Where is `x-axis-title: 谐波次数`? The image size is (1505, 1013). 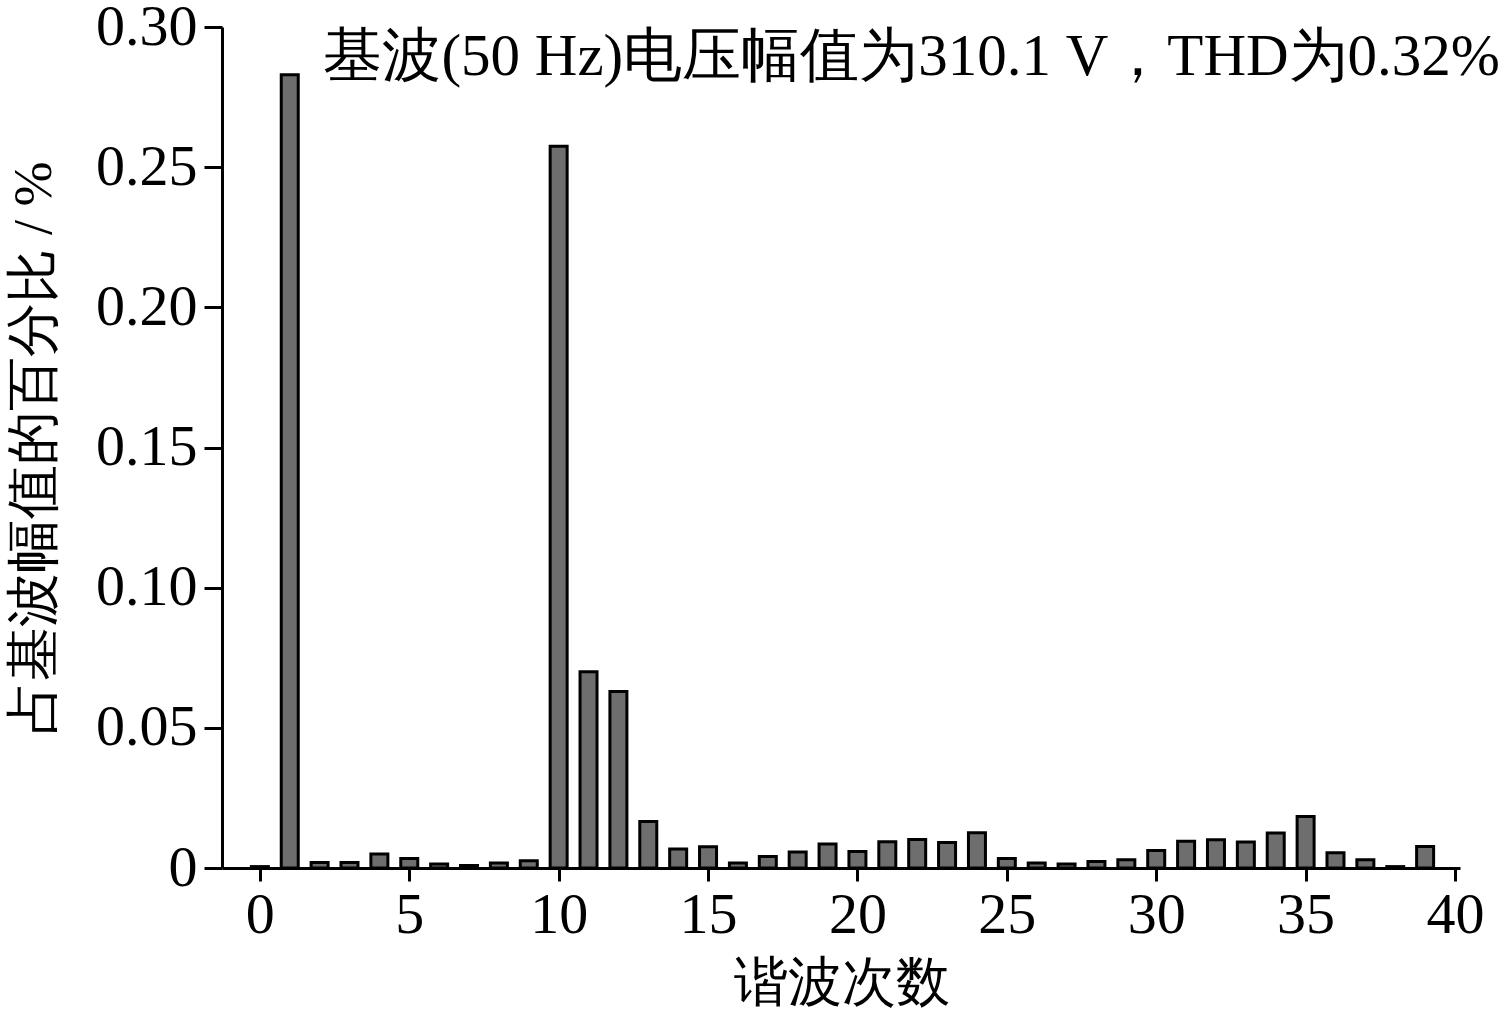 x-axis-title: 谐波次数 is located at coordinates (841, 981).